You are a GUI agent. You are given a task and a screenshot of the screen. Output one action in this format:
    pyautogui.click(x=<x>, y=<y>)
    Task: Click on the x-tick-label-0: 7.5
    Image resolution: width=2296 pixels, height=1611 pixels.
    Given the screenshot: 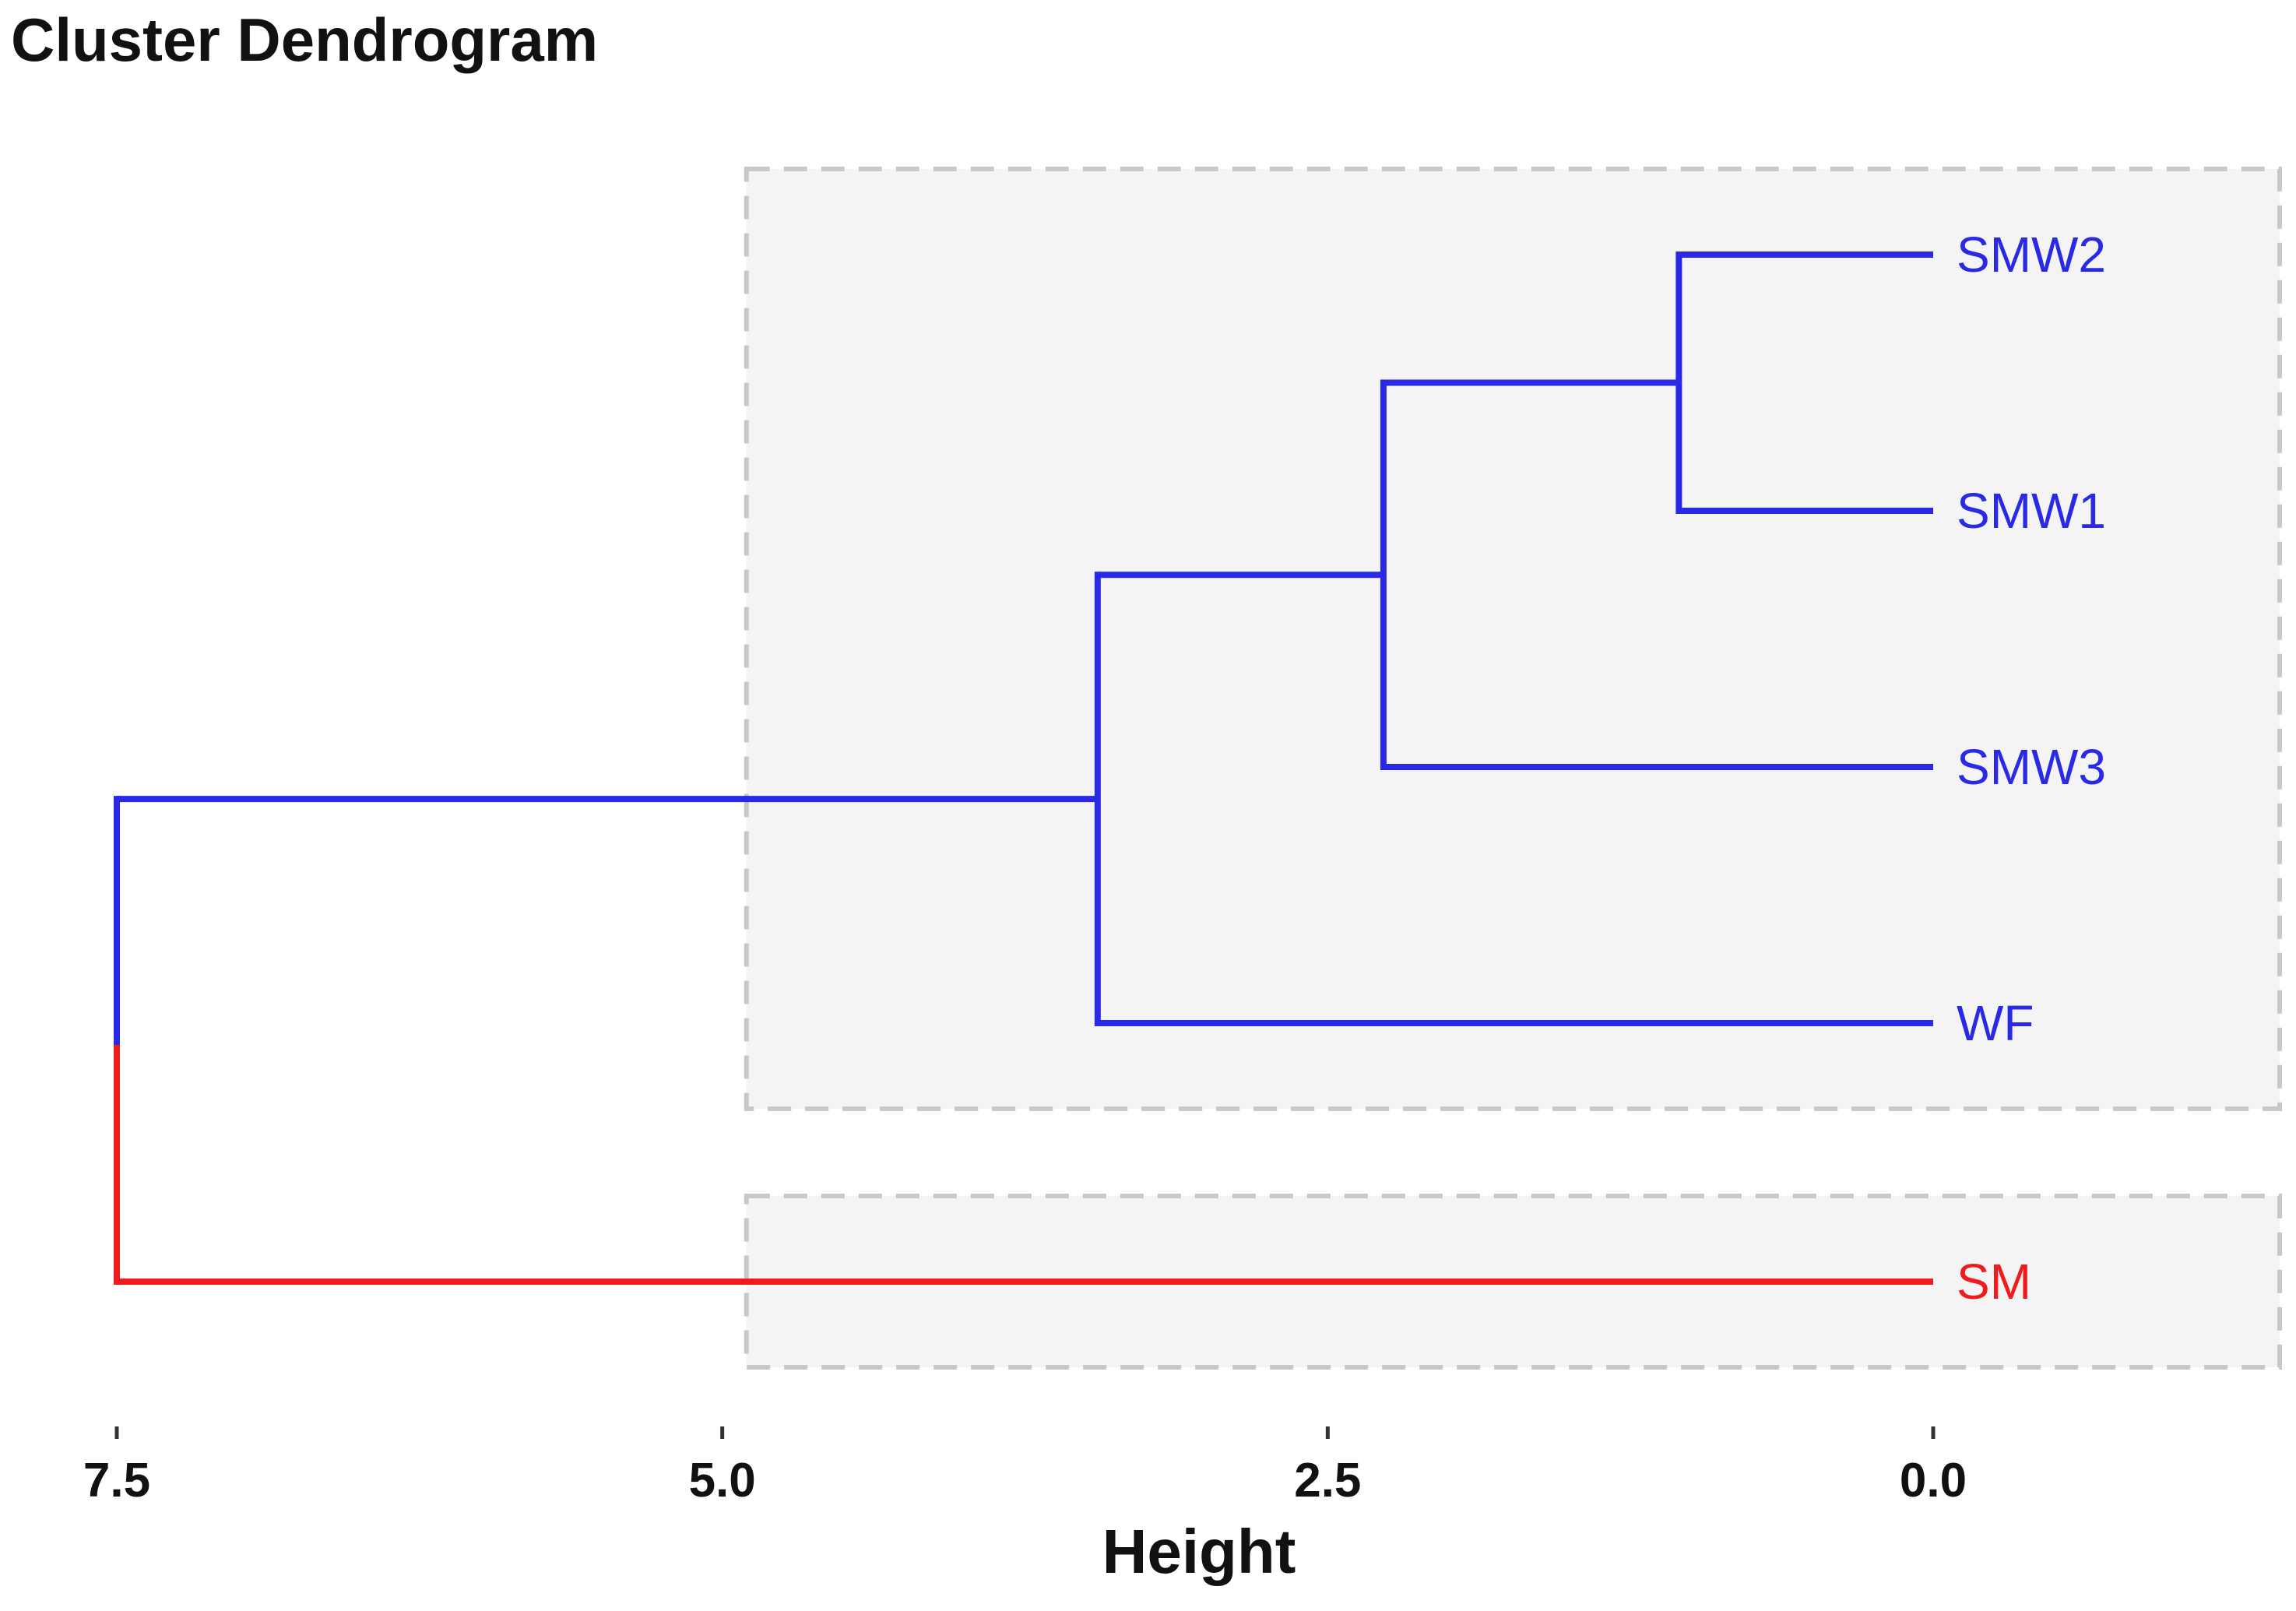 What is the action you would take?
    pyautogui.click(x=116, y=1481)
    